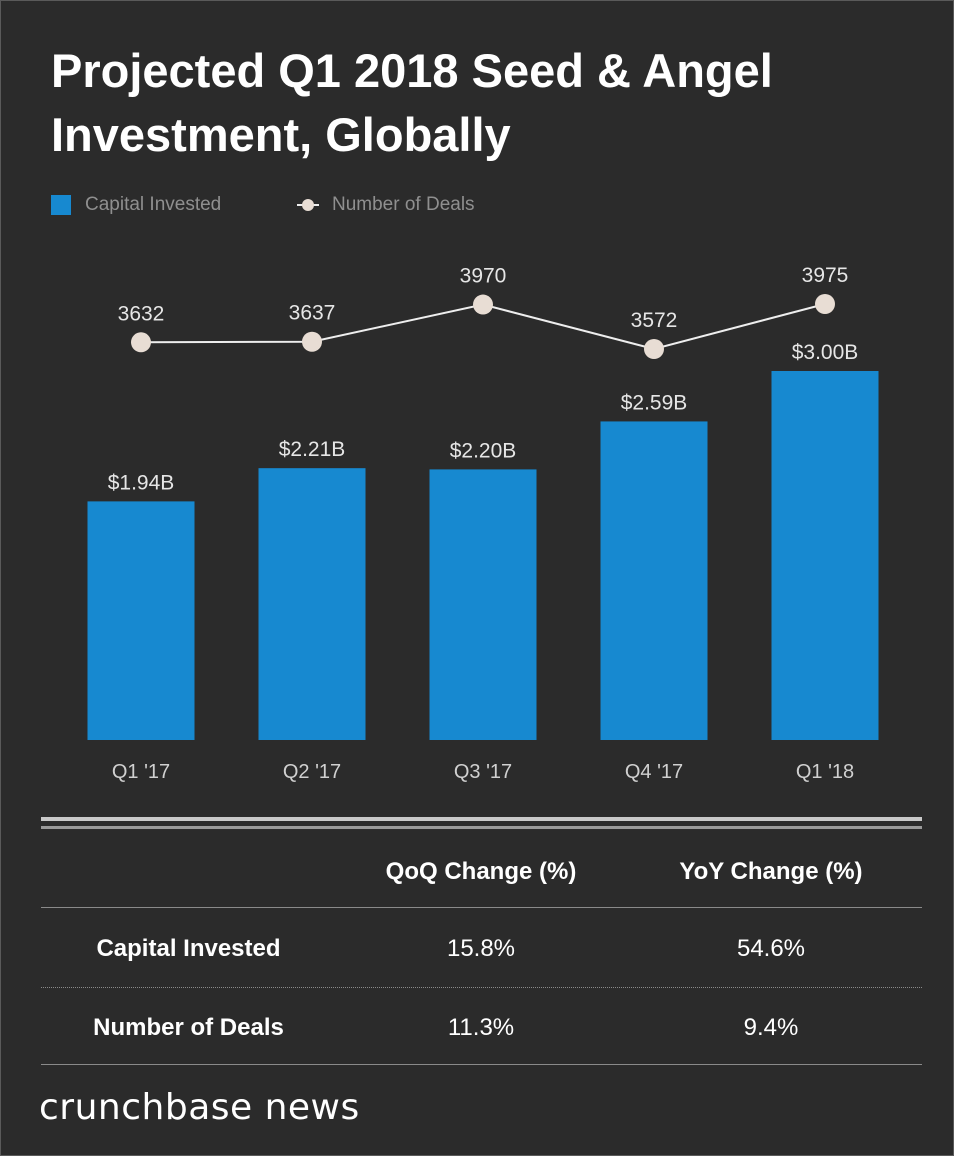  I want to click on table-top-rule-secondary, so click(481, 827).